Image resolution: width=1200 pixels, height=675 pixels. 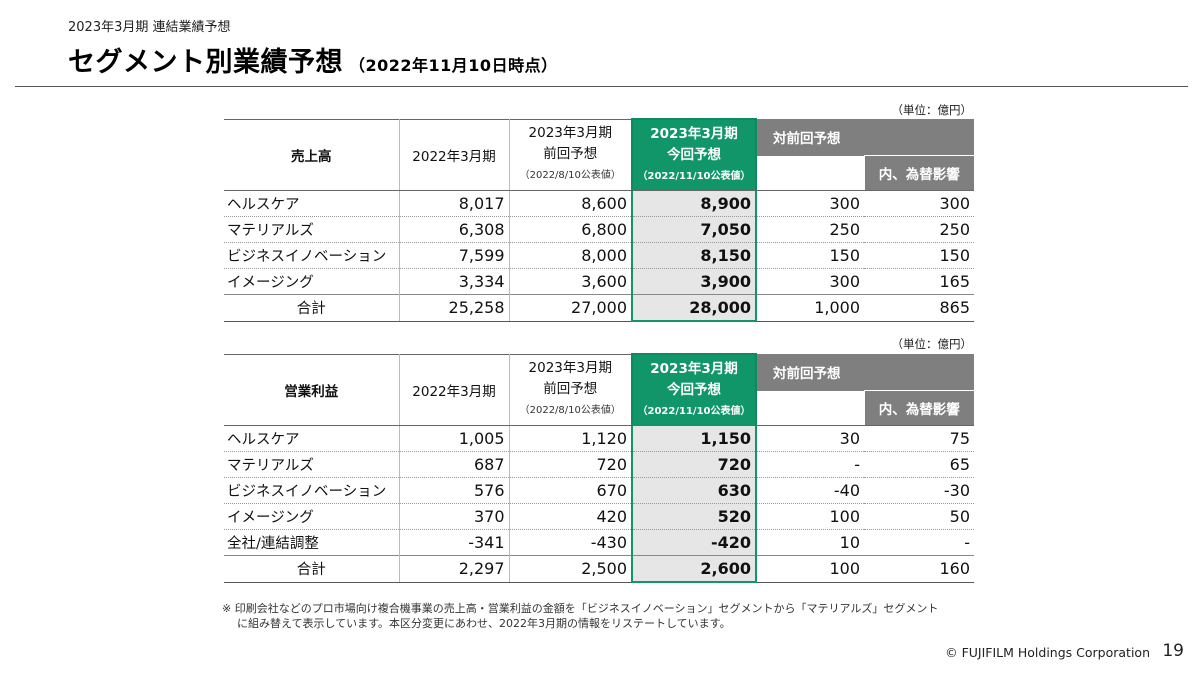 I want to click on value-current: 1,150, so click(x=694, y=438).